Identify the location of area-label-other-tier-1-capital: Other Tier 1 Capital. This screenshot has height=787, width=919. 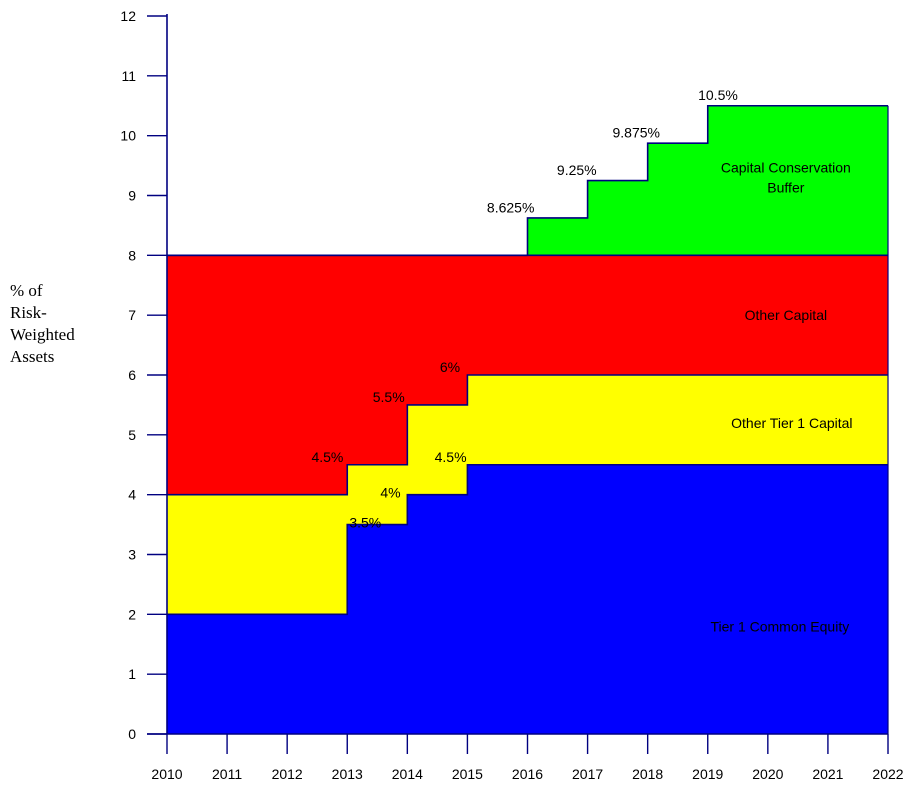
(791, 423).